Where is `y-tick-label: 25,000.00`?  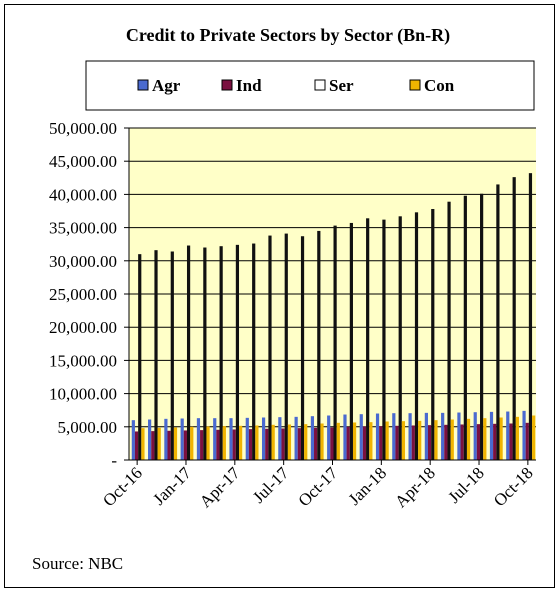 y-tick-label: 25,000.00 is located at coordinates (83, 294).